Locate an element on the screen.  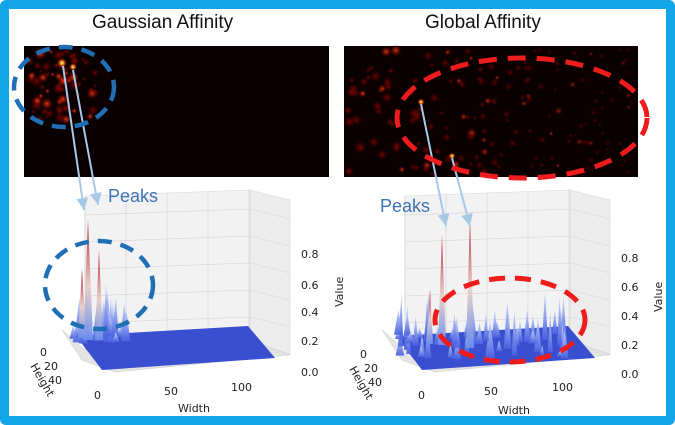
global-height-tick-40: 40 is located at coordinates (375, 382).